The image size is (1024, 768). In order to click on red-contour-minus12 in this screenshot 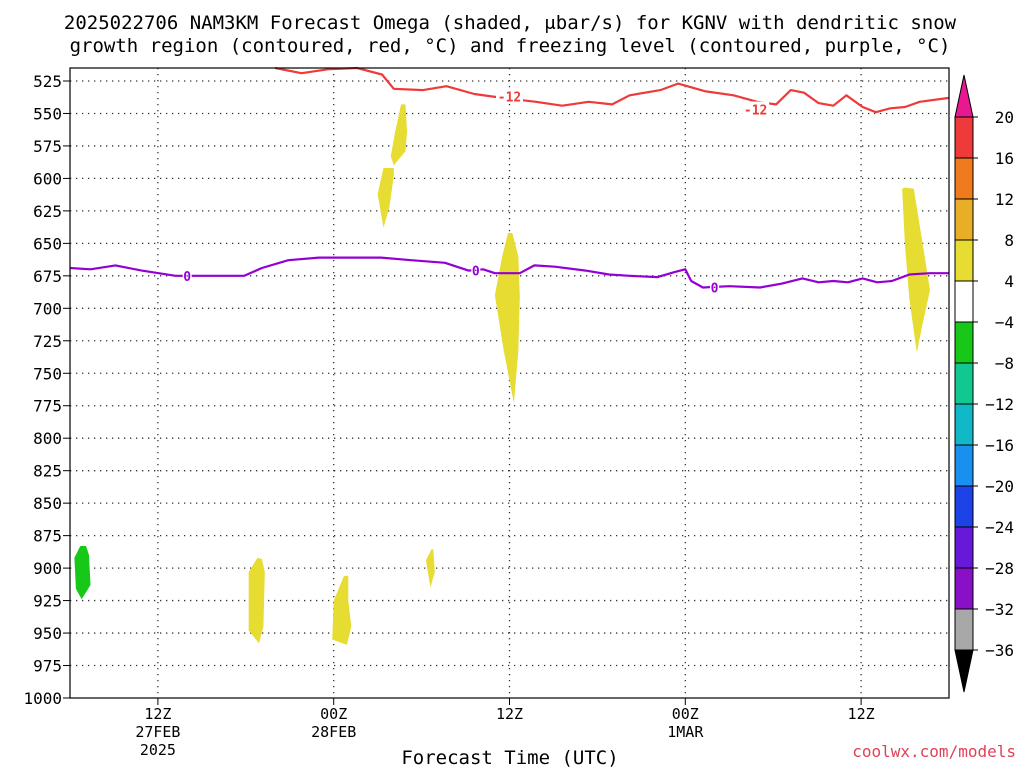, I will do `click(612, 90)`.